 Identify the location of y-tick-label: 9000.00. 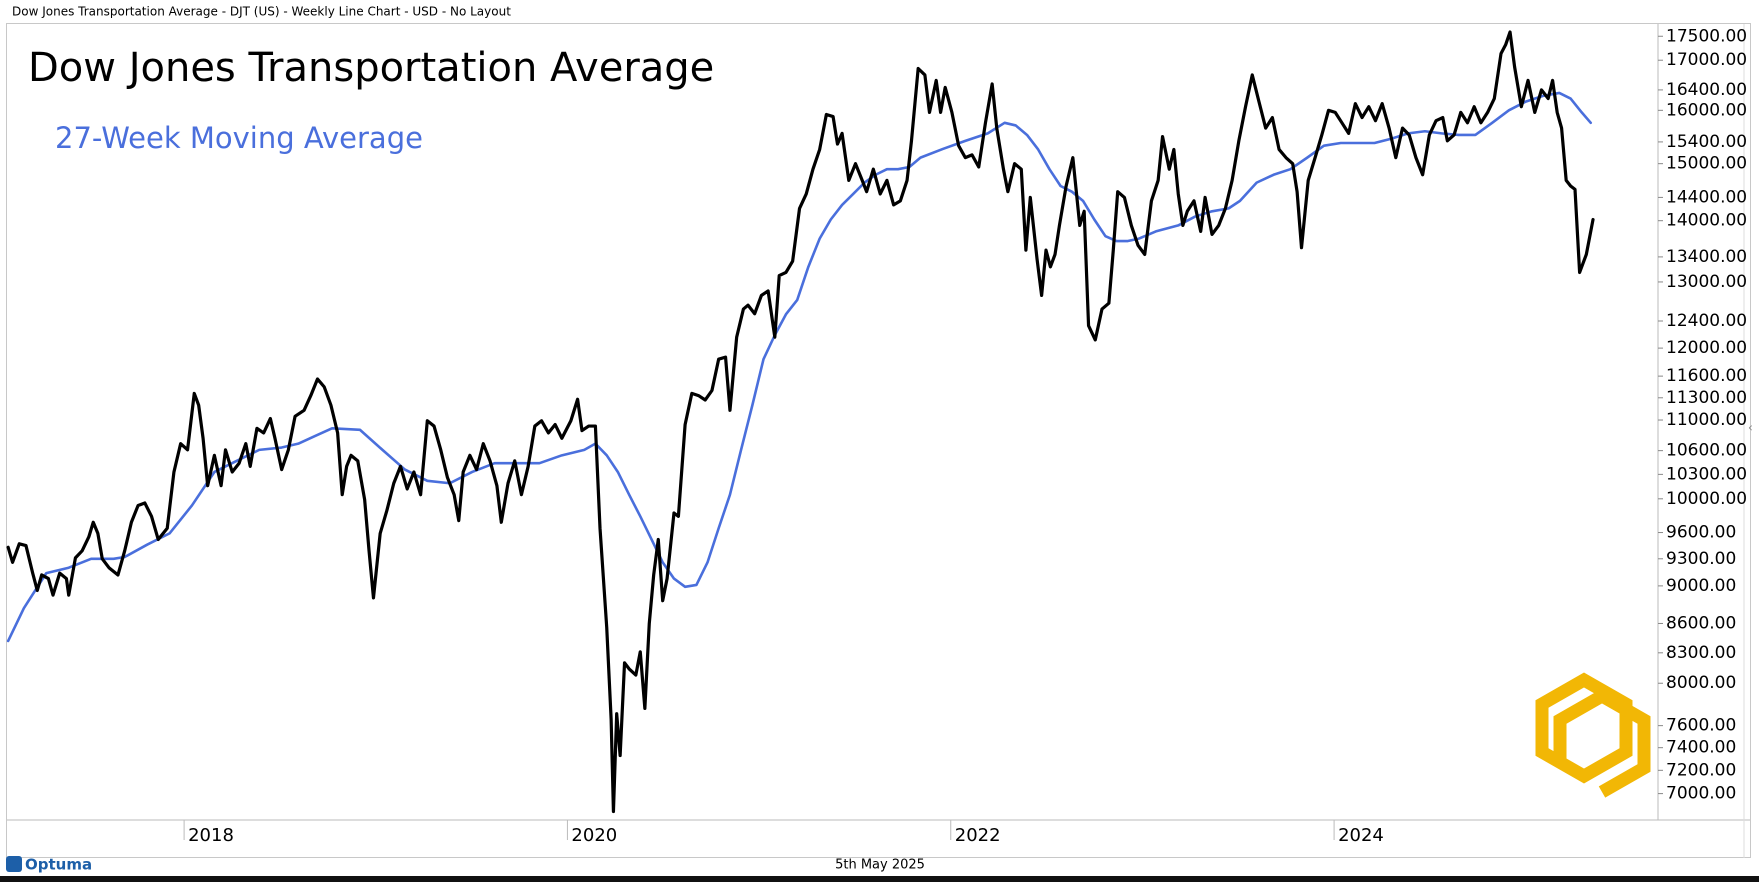
(1701, 586).